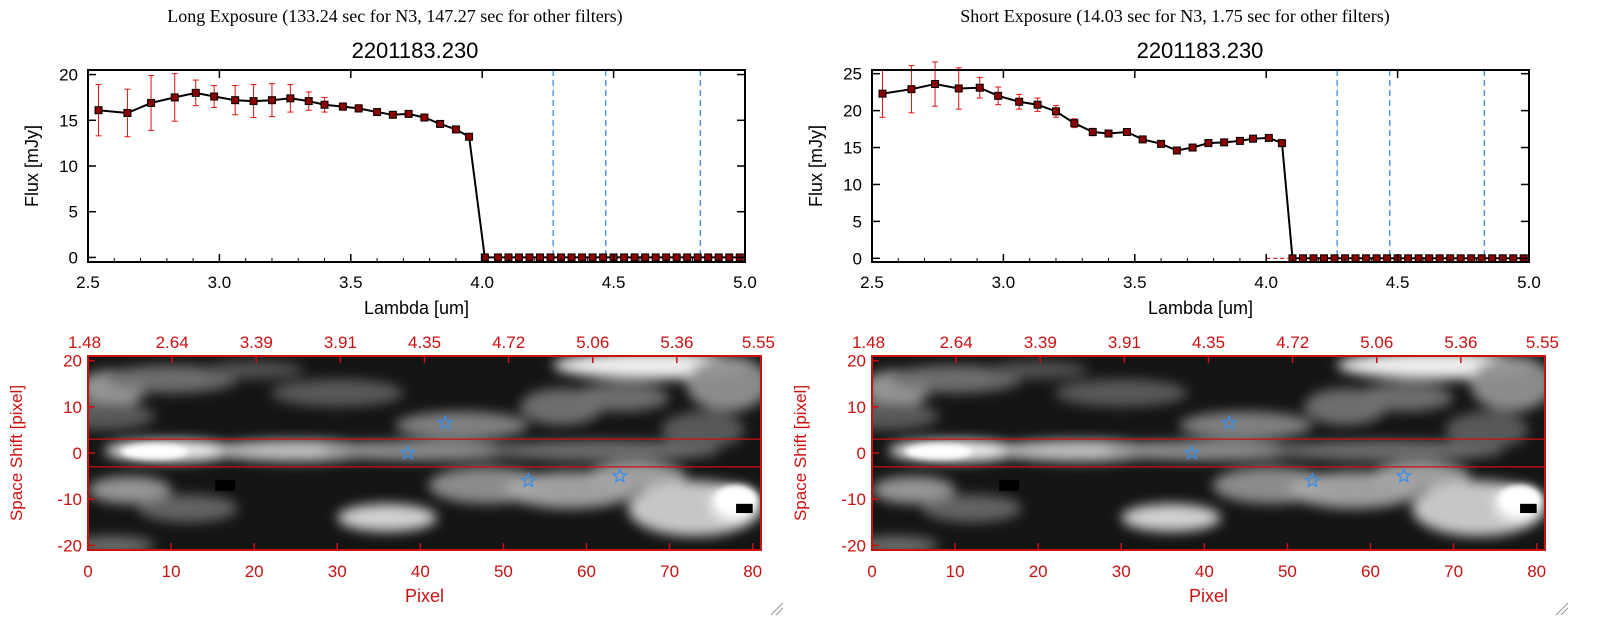 The height and width of the screenshot is (635, 1600). What do you see at coordinates (424, 342) in the screenshot?
I see `top-tick-label: 4.35` at bounding box center [424, 342].